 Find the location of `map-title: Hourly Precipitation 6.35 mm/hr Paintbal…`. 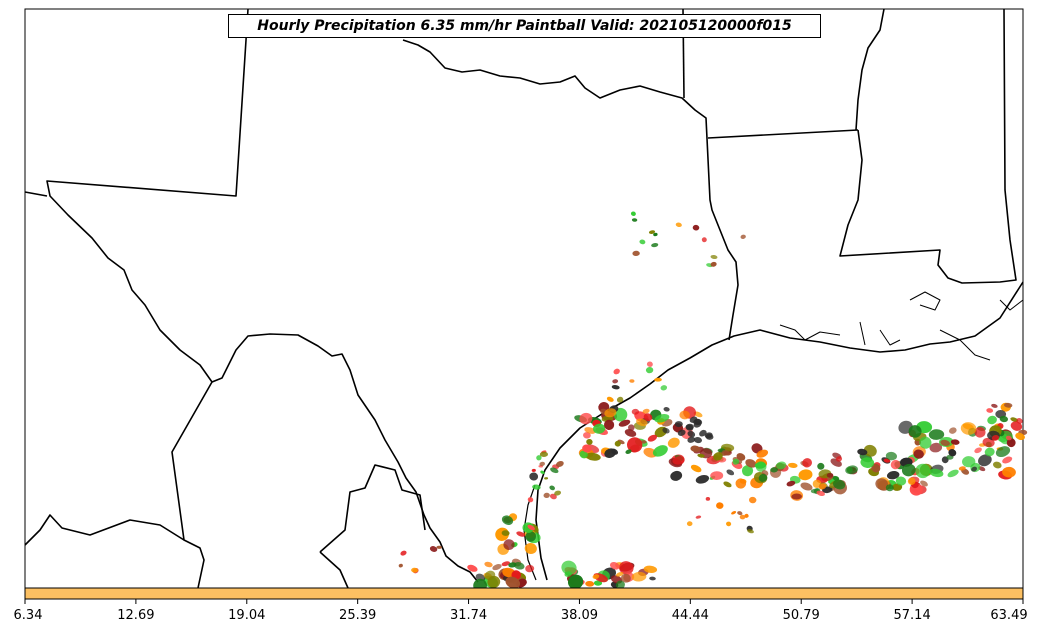

map-title: Hourly Precipitation 6.35 mm/hr Paintbal… is located at coordinates (524, 26).